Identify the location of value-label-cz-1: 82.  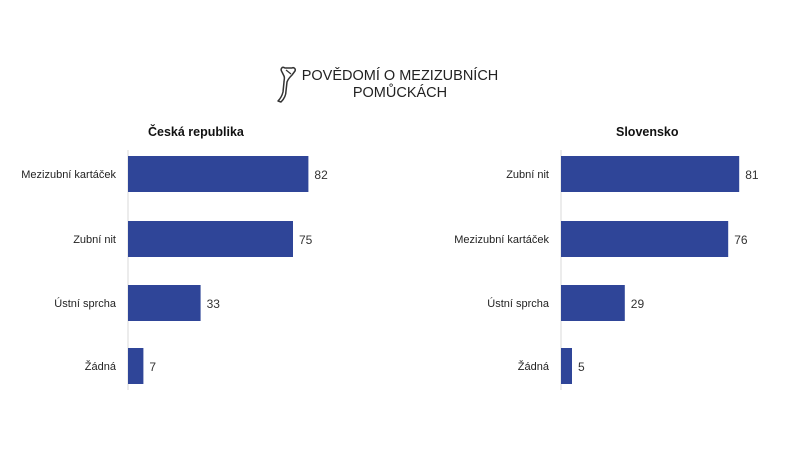
(321, 175).